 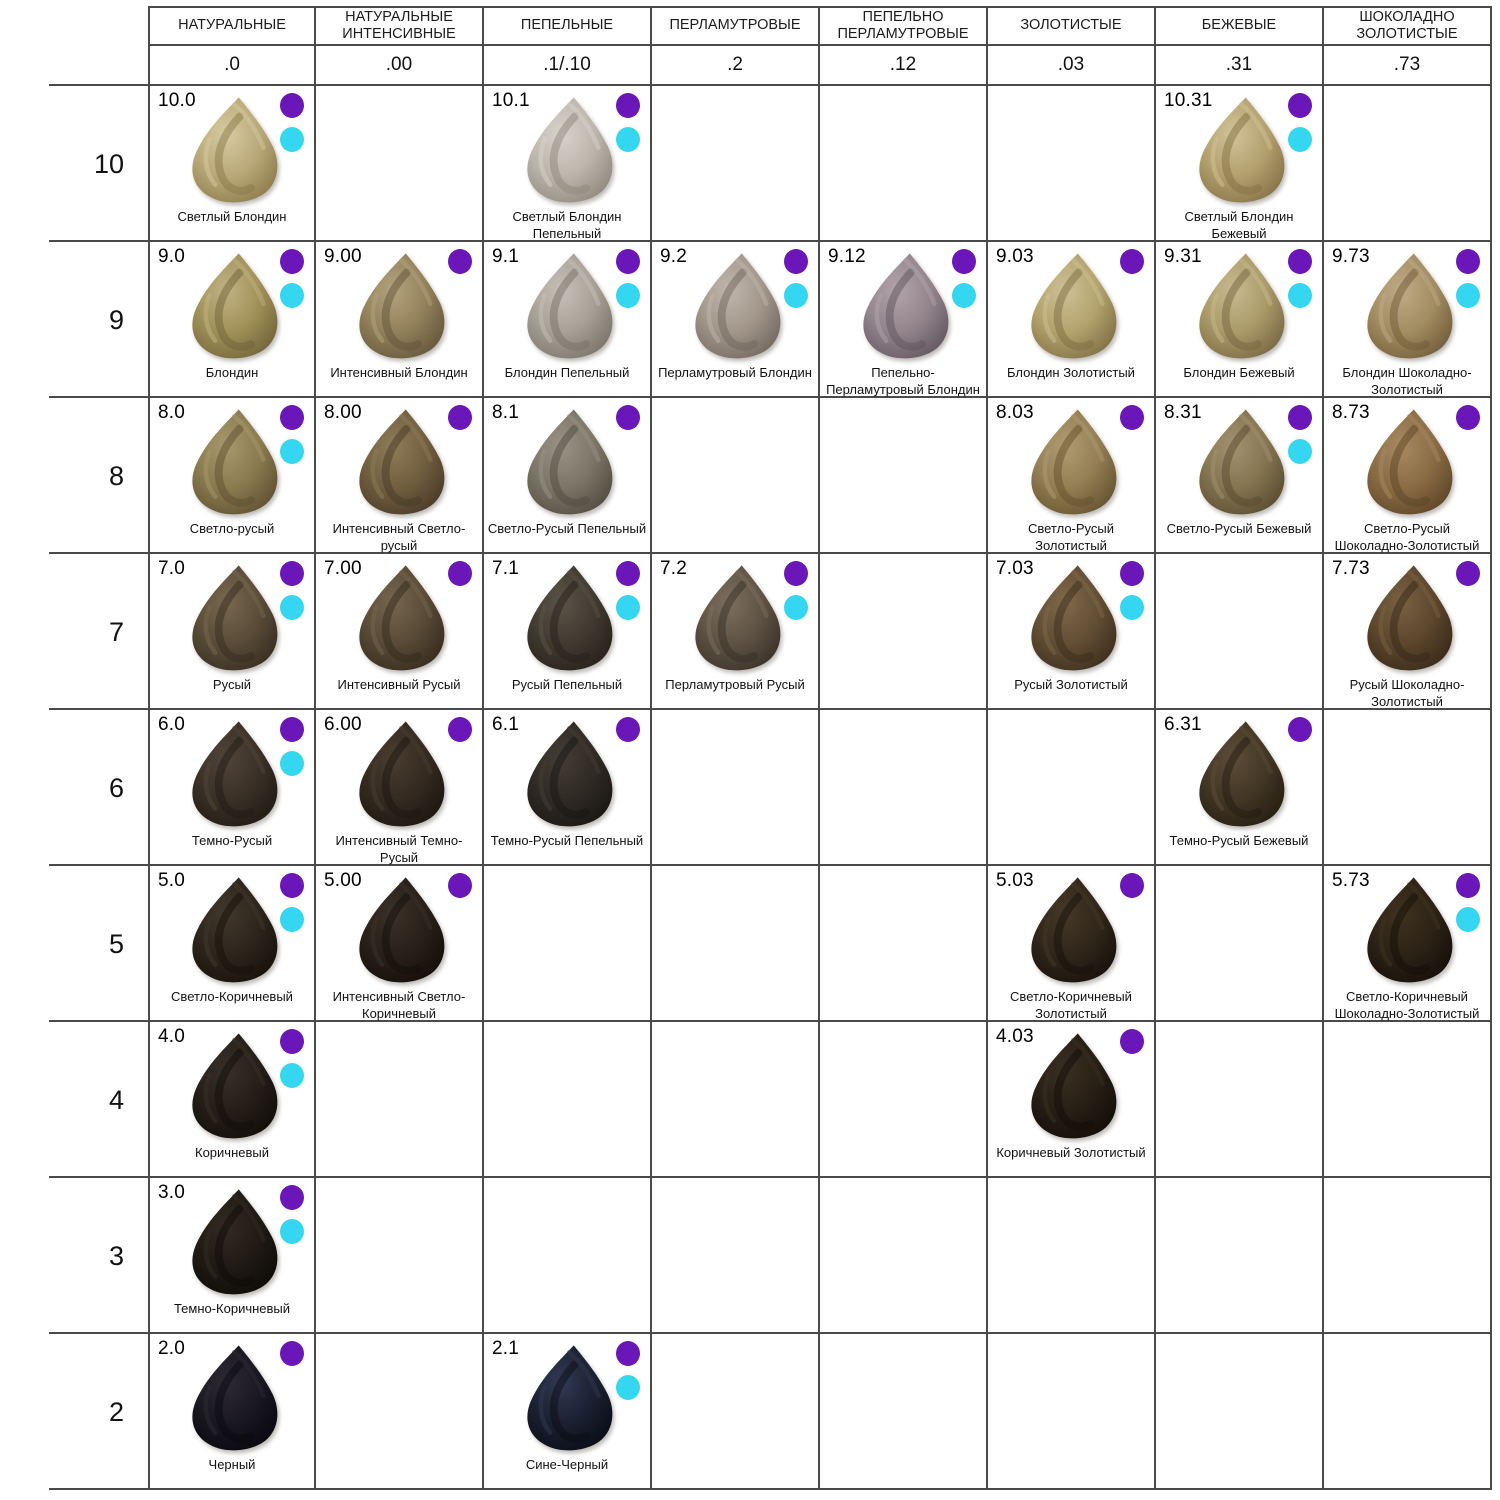 What do you see at coordinates (568, 632) in the screenshot?
I see `shade-cell: 7.1 Русый Пепельный` at bounding box center [568, 632].